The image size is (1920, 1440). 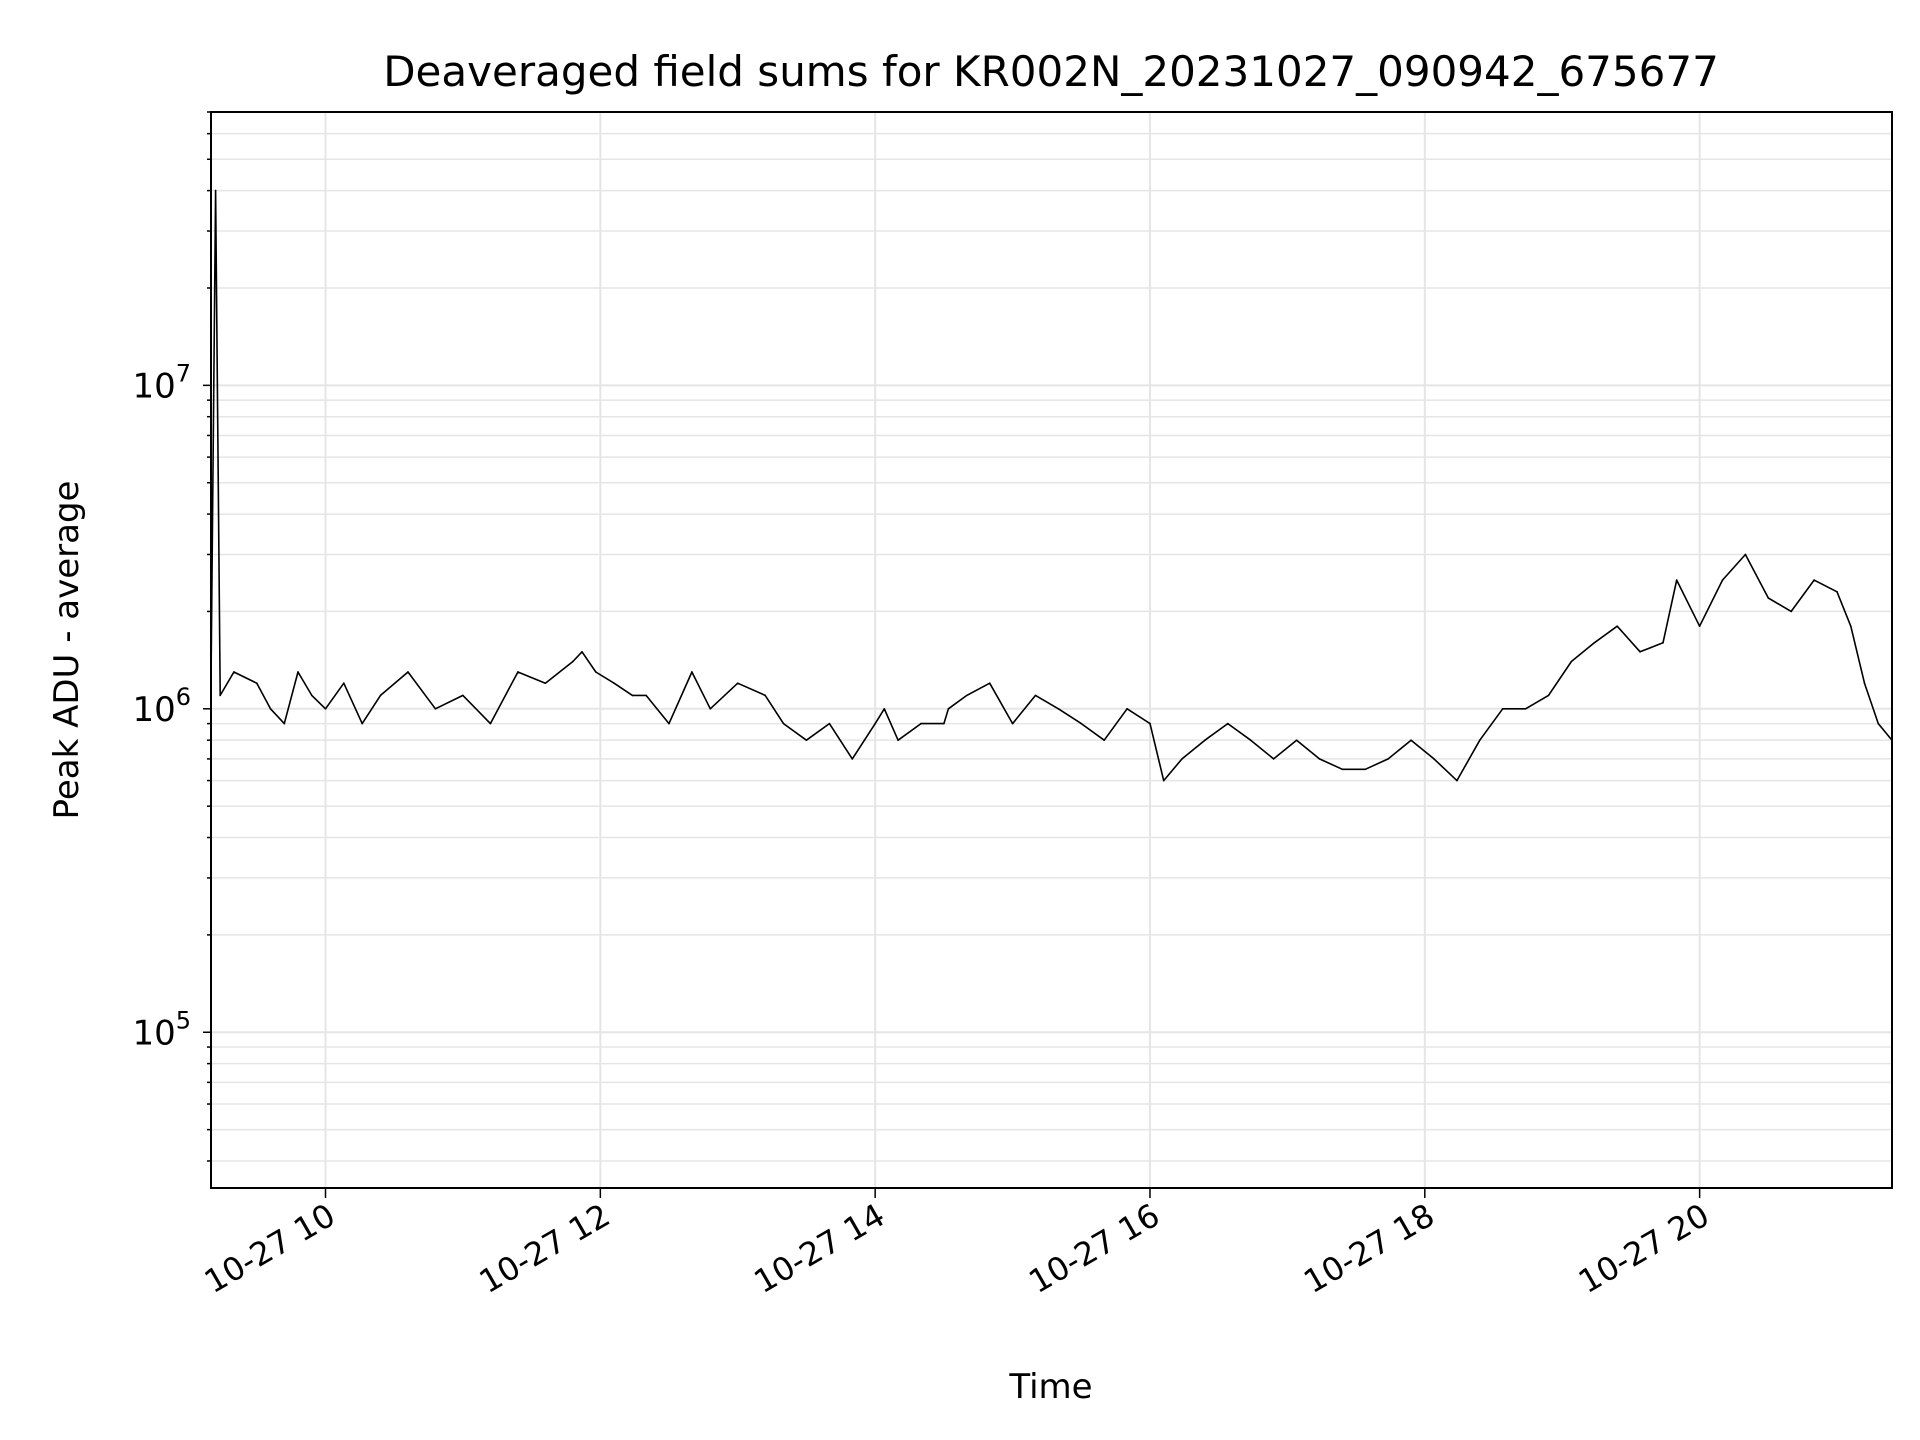 I want to click on x-tick-label: 10-27 12, so click(x=545, y=1248).